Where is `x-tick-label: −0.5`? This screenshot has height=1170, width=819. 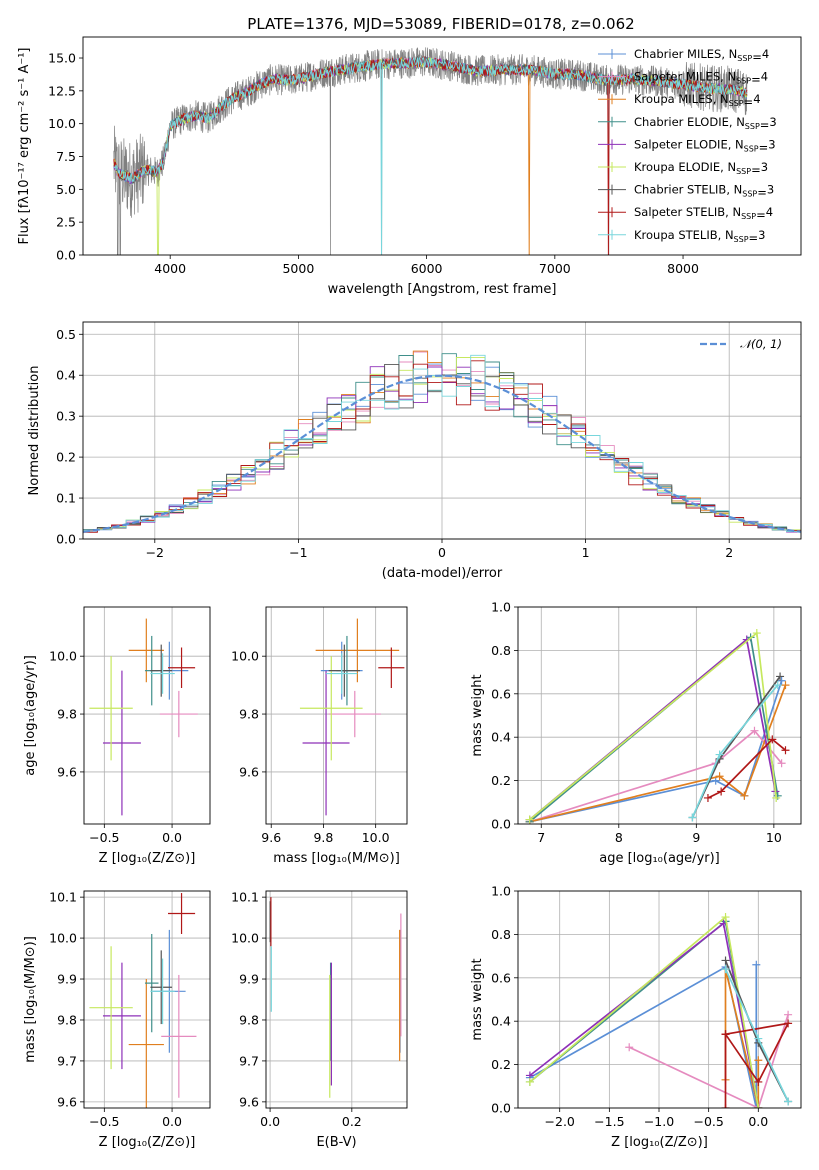
x-tick-label: −0.5 is located at coordinates (104, 1121).